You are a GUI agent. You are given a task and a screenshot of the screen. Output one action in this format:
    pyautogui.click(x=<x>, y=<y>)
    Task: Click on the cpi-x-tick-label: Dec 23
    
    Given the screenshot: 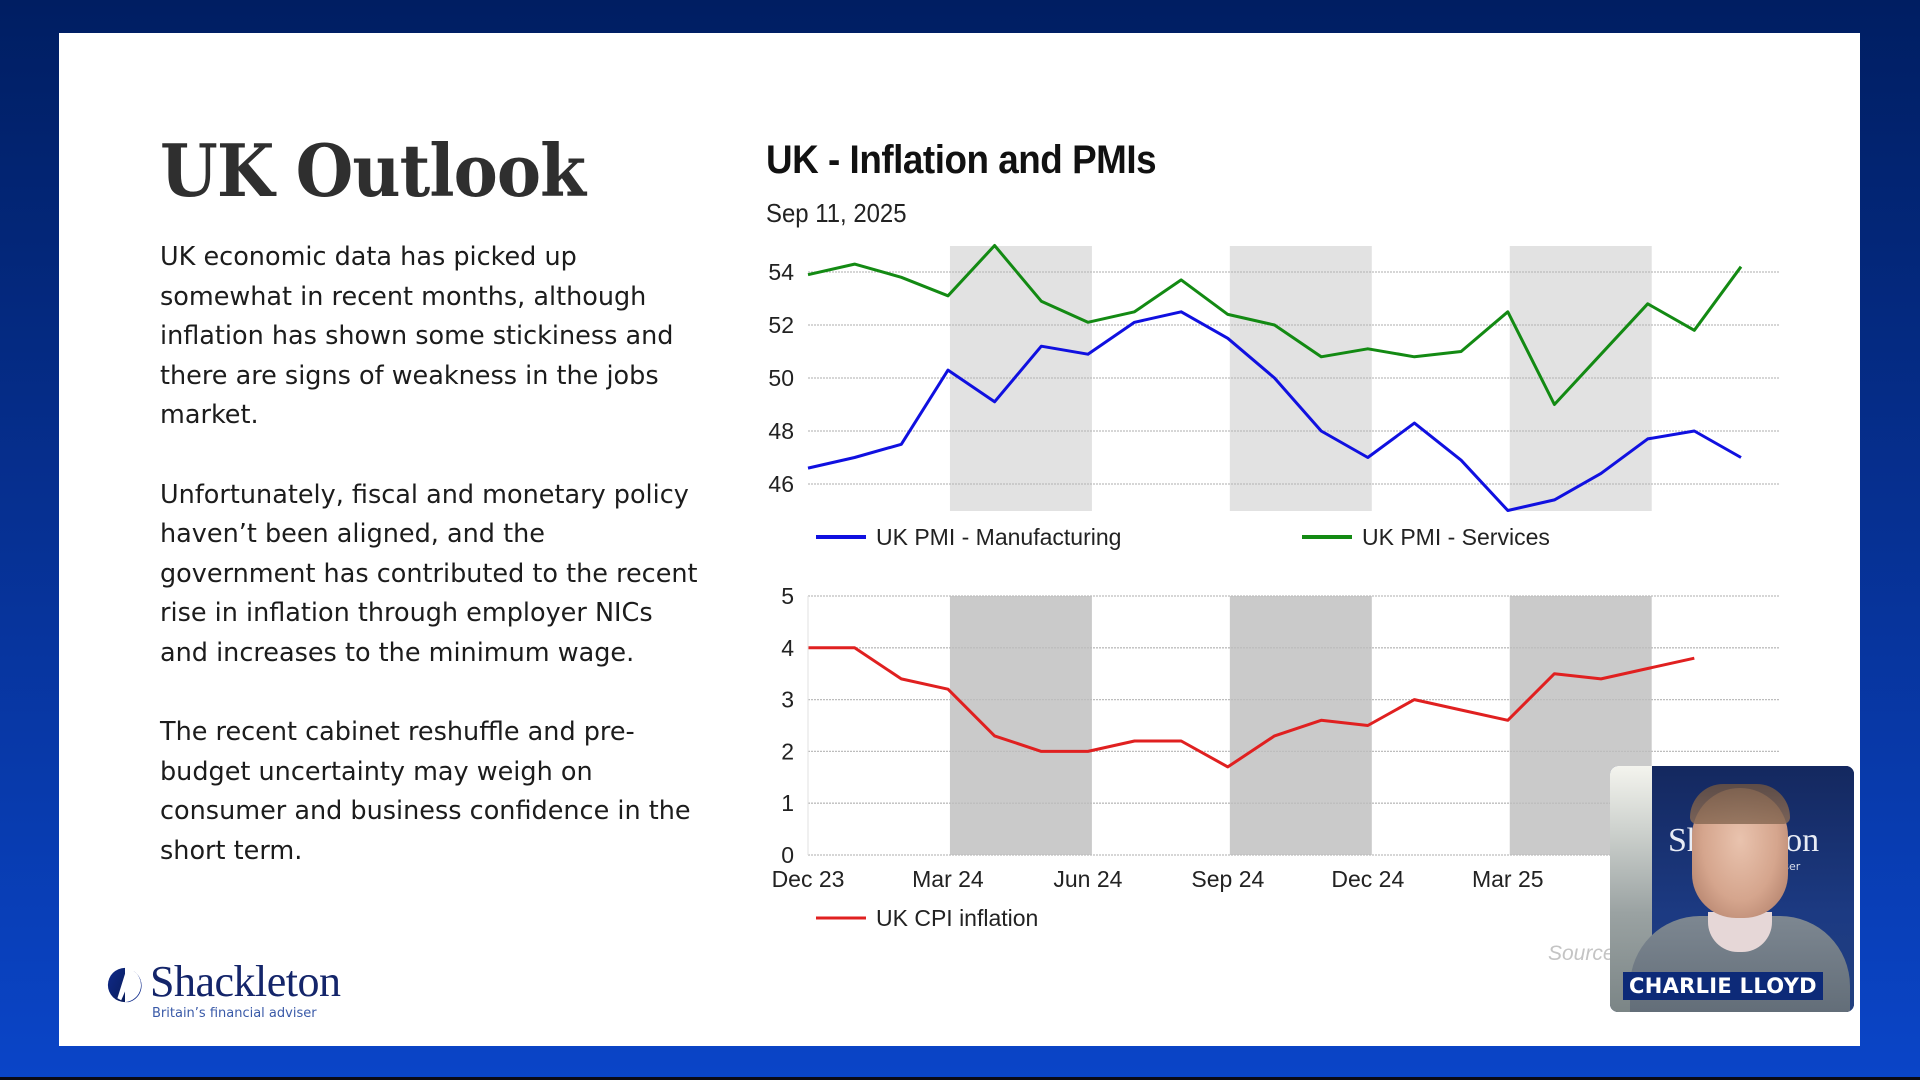 What is the action you would take?
    pyautogui.click(x=808, y=879)
    